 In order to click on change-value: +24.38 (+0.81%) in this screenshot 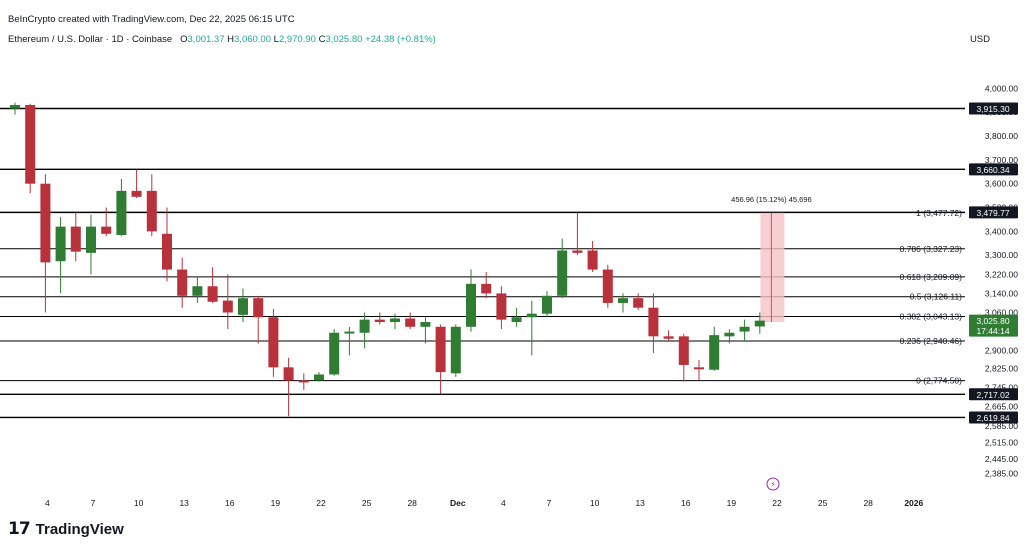, I will do `click(400, 39)`.